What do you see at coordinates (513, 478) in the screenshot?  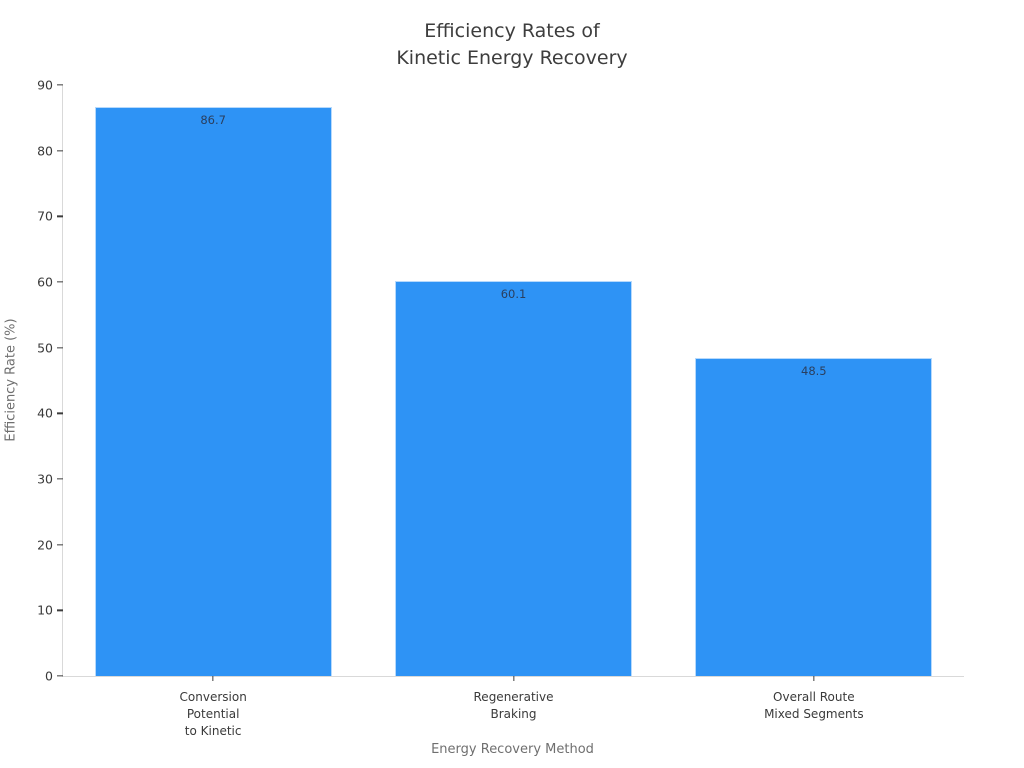 I see `bar: 60.1` at bounding box center [513, 478].